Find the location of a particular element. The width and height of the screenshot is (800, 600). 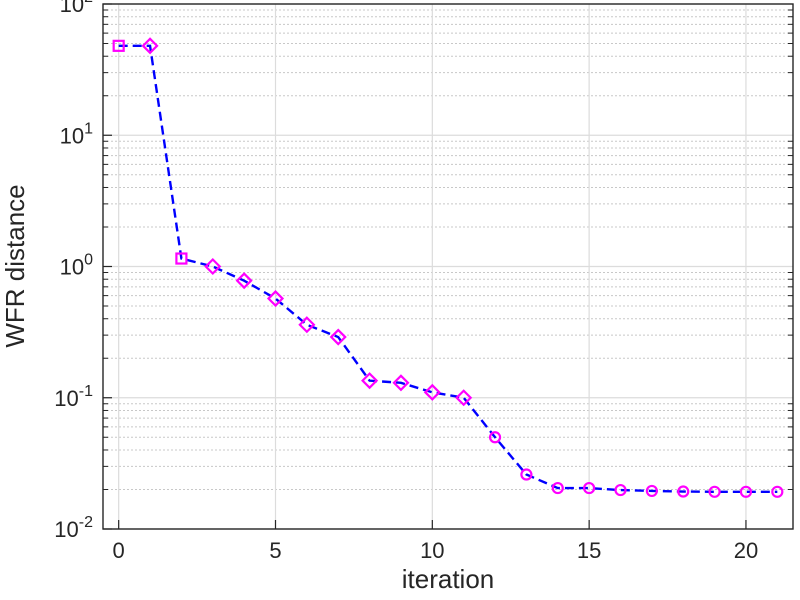

y-tick-label: 10¹ is located at coordinates (76, 134).